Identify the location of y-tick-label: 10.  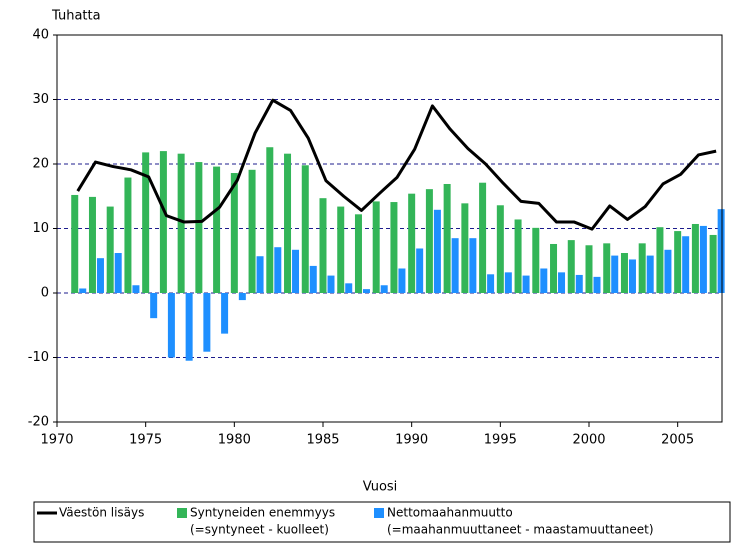
(40, 228).